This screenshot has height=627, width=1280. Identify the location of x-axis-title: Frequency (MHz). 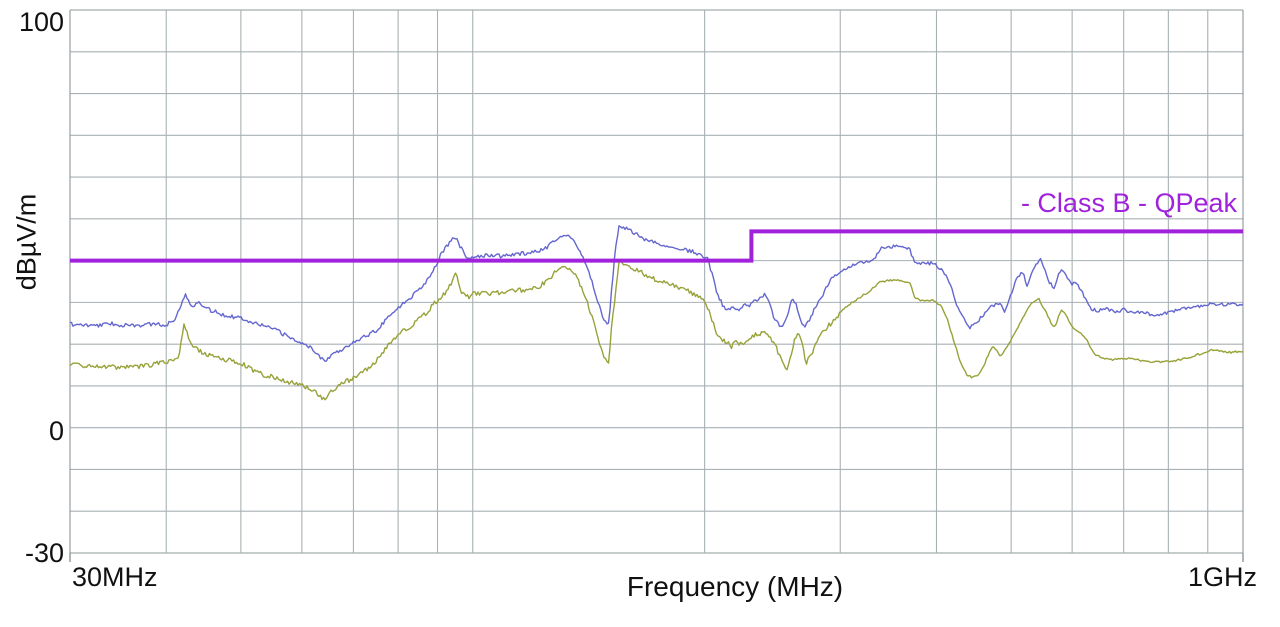
(735, 586).